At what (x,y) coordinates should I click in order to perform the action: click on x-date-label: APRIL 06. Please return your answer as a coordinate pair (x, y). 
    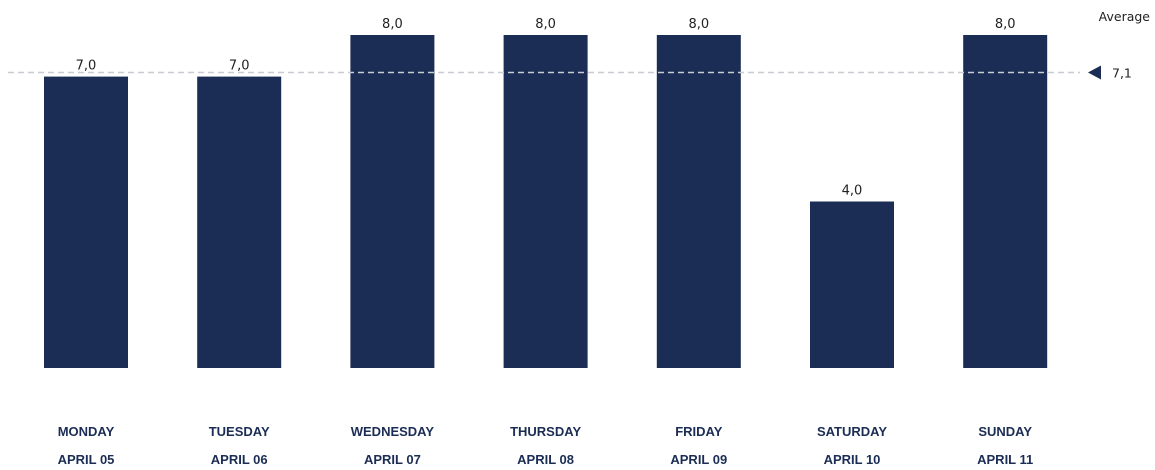
    Looking at the image, I should click on (239, 459).